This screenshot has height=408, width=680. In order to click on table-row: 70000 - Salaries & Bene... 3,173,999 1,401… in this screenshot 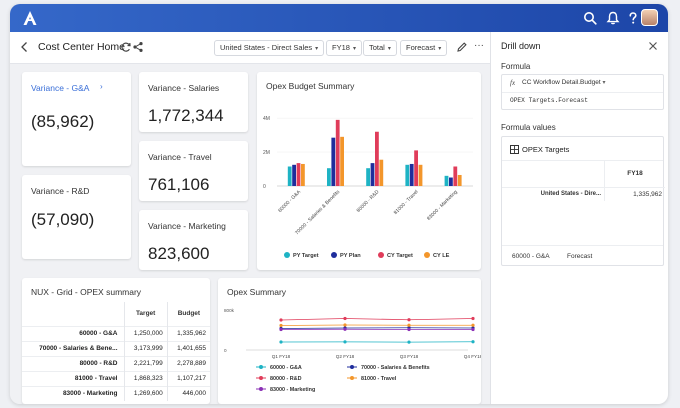, I will do `click(116, 348)`.